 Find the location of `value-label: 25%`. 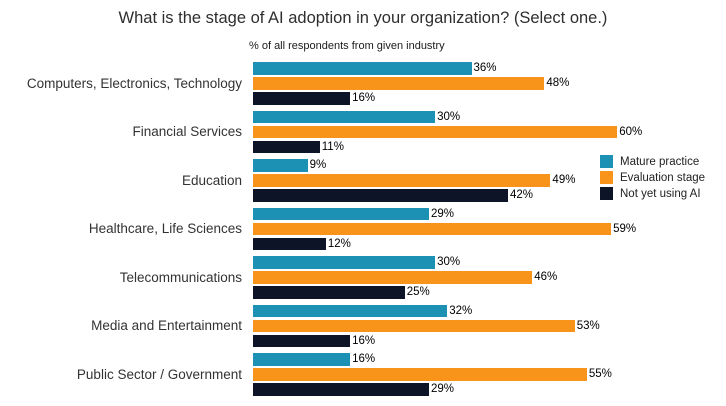

value-label: 25% is located at coordinates (418, 292).